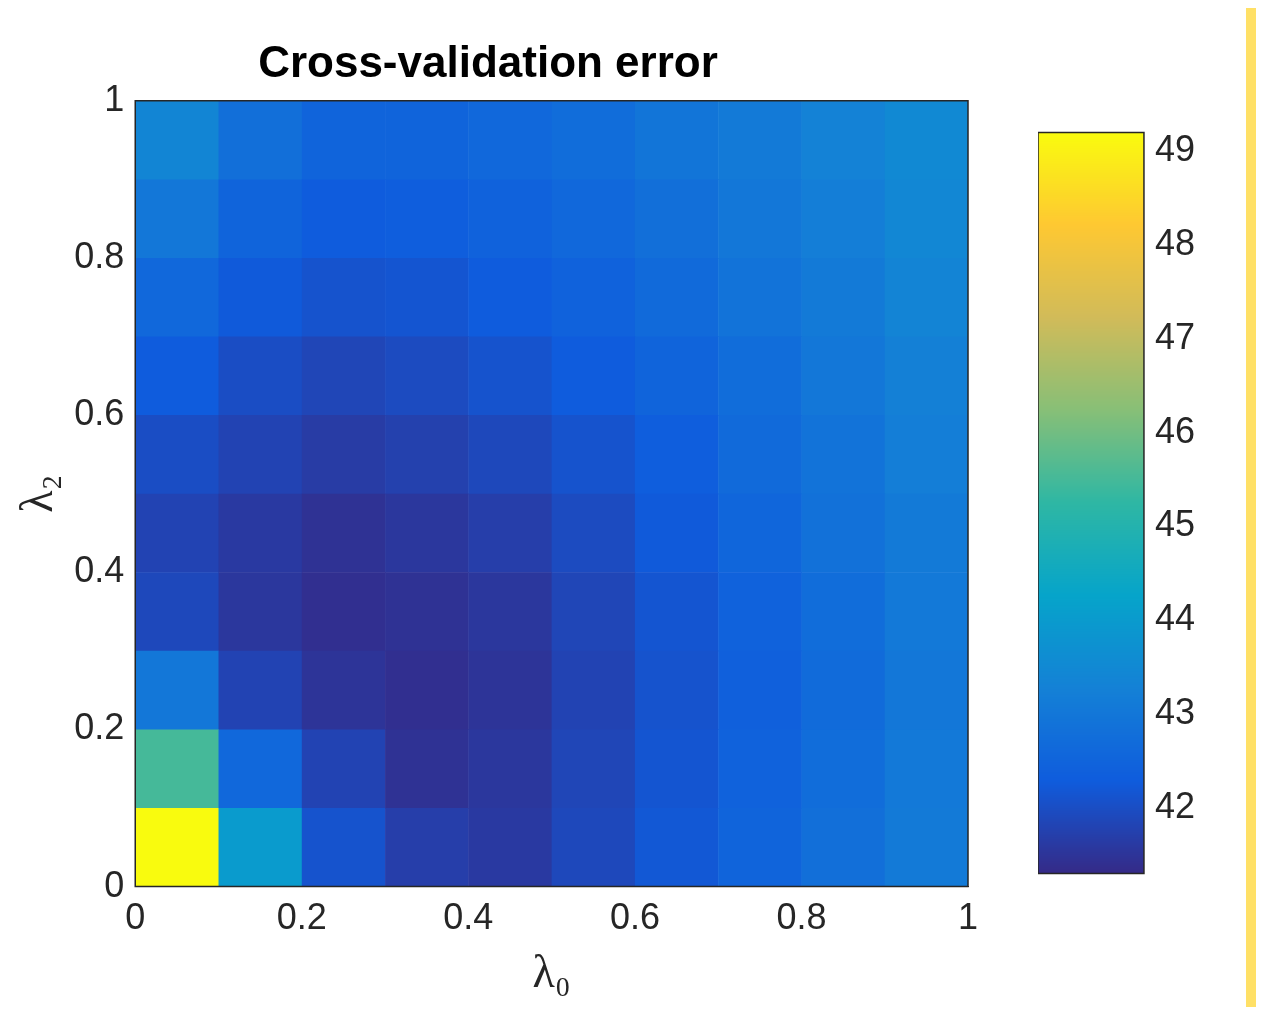  I want to click on color-bar-label: 44, so click(1174, 618).